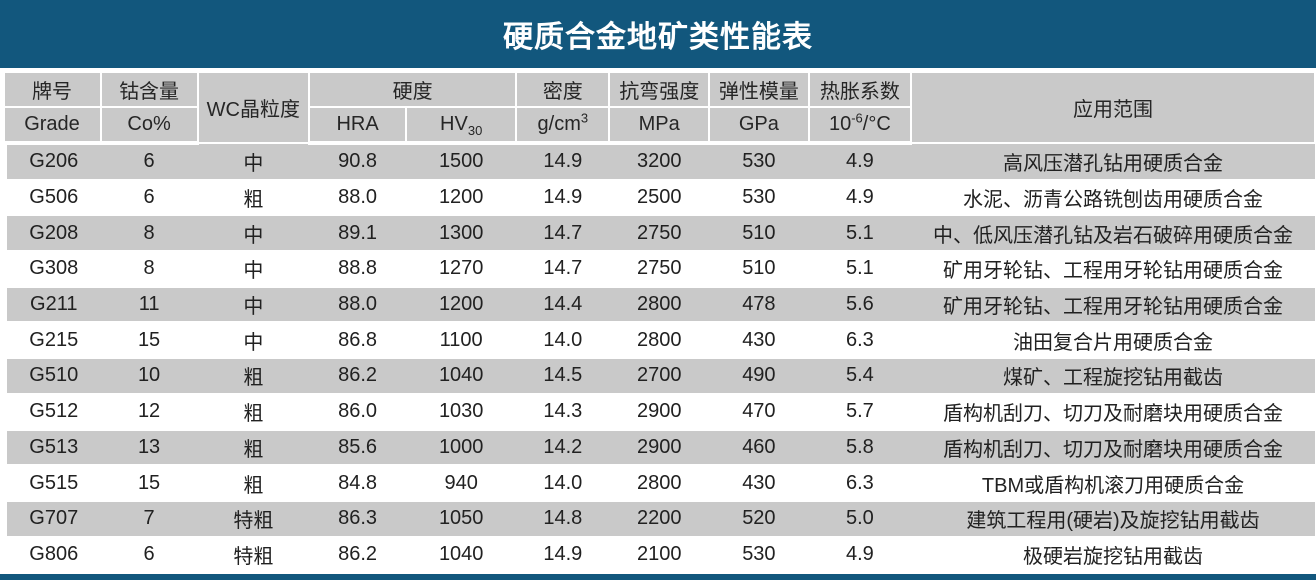  I want to click on cell-grade: G515, so click(50, 482).